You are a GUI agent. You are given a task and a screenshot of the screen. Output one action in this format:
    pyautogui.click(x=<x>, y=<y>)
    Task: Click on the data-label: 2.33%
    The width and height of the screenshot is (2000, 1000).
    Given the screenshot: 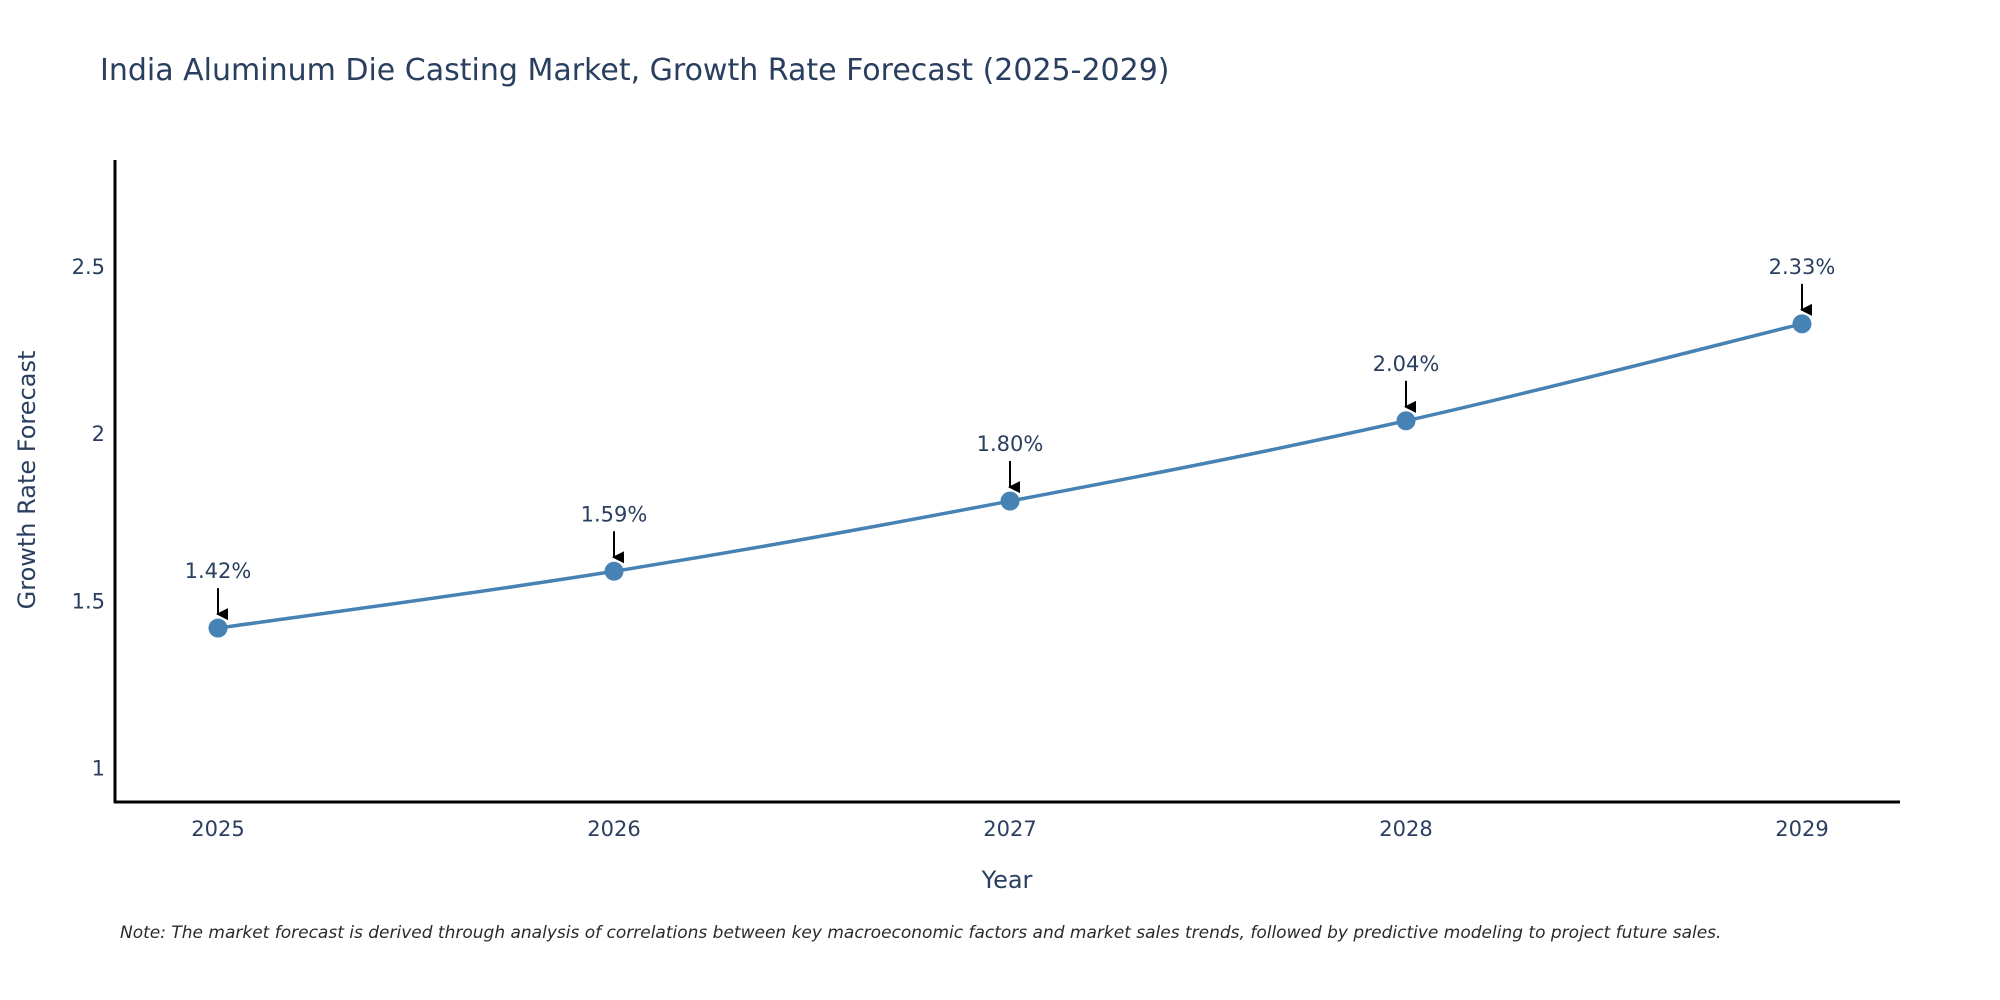 What is the action you would take?
    pyautogui.click(x=1802, y=267)
    